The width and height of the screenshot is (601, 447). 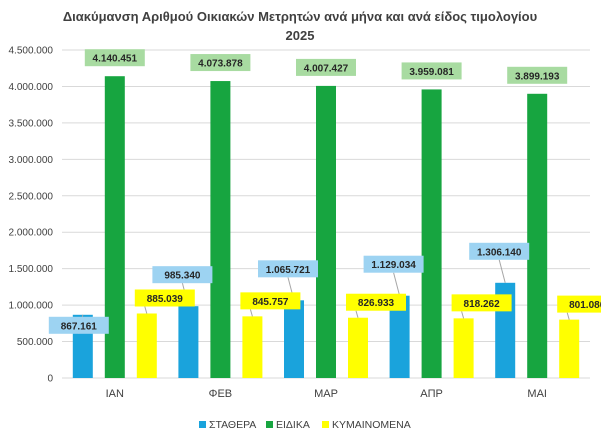 What do you see at coordinates (35, 342) in the screenshot?
I see `y-tick-label: 500.000` at bounding box center [35, 342].